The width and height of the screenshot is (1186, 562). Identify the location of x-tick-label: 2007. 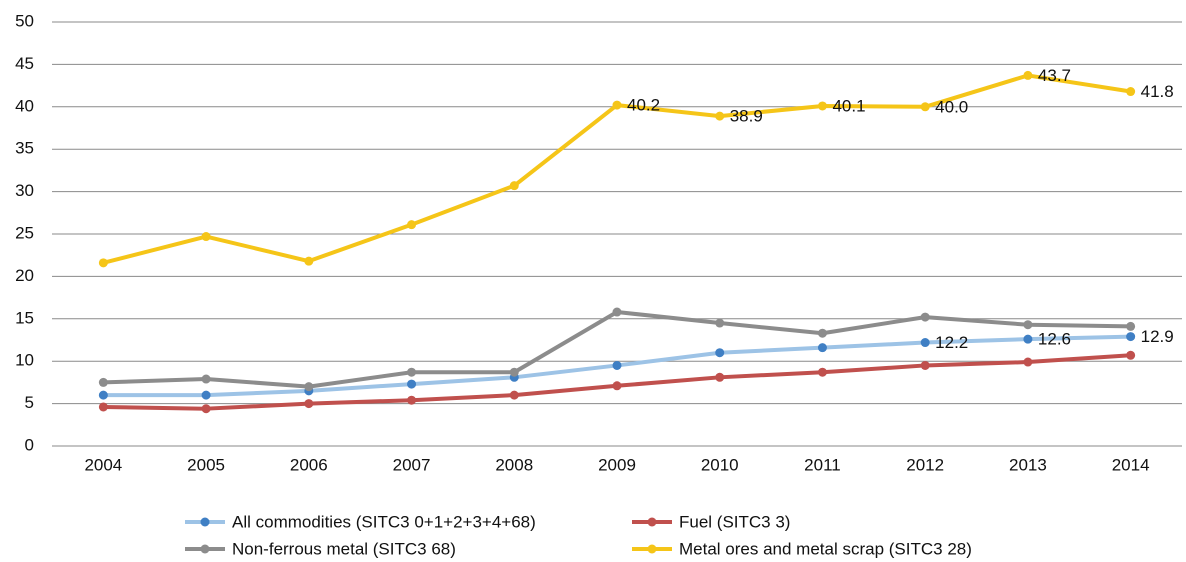
(412, 464).